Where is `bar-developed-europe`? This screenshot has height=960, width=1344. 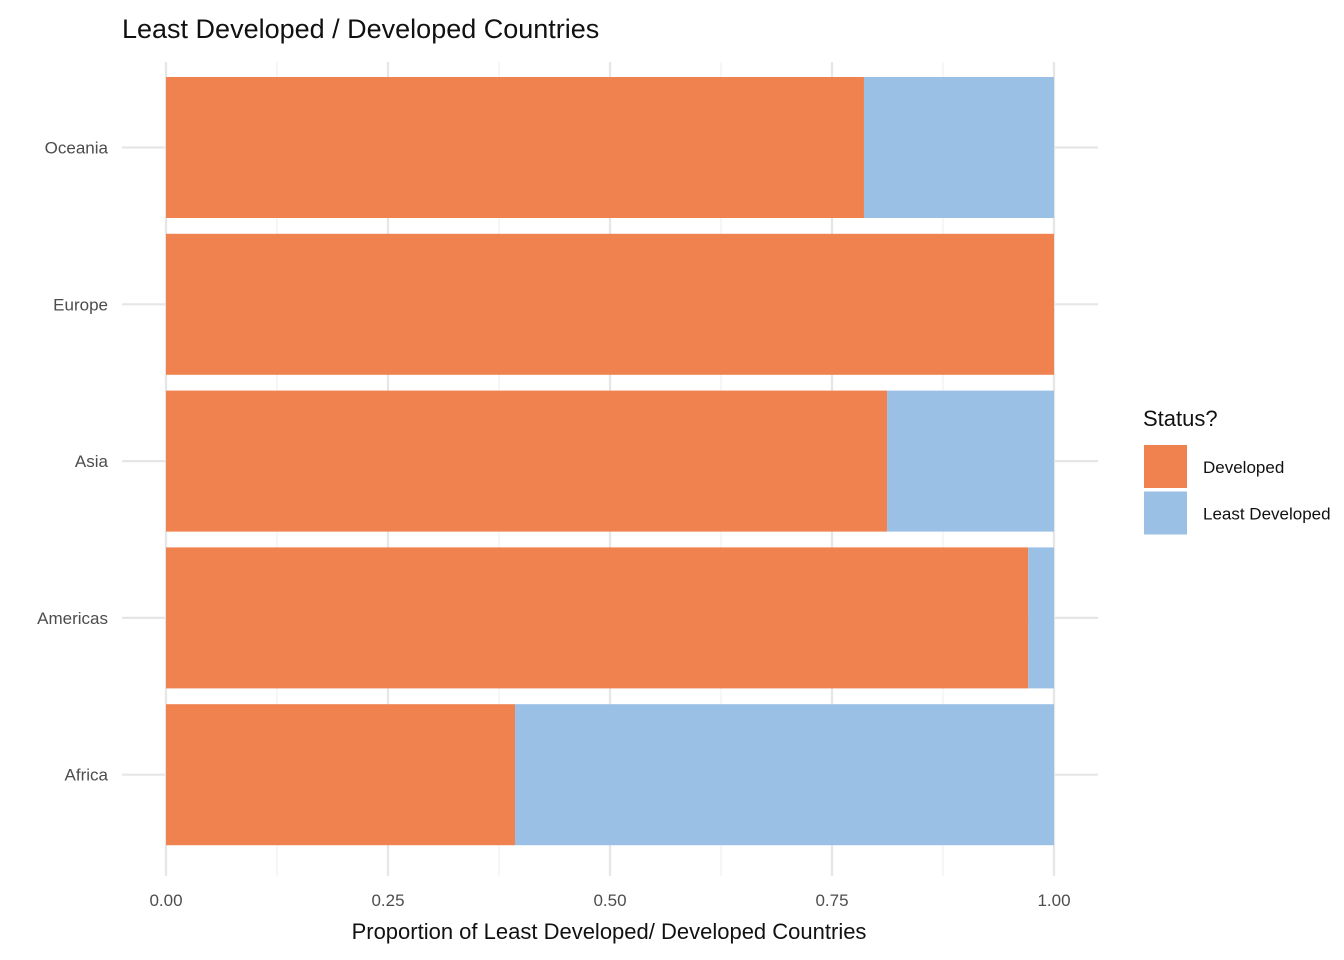
bar-developed-europe is located at coordinates (610, 304).